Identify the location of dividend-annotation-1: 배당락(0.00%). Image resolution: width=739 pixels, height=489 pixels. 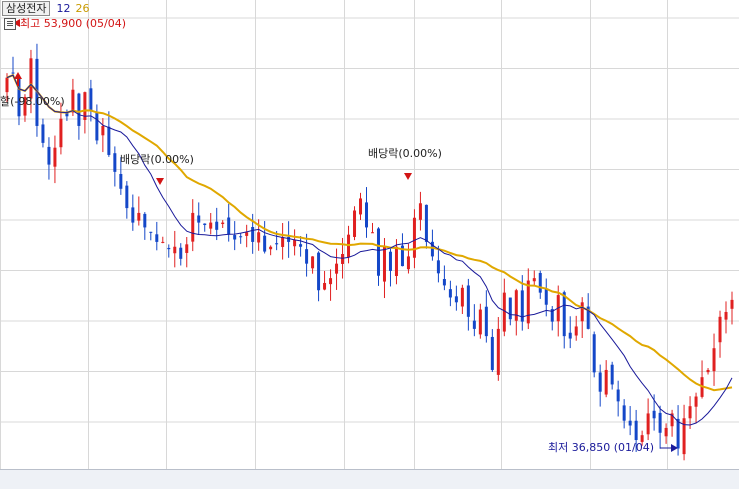
(157, 159).